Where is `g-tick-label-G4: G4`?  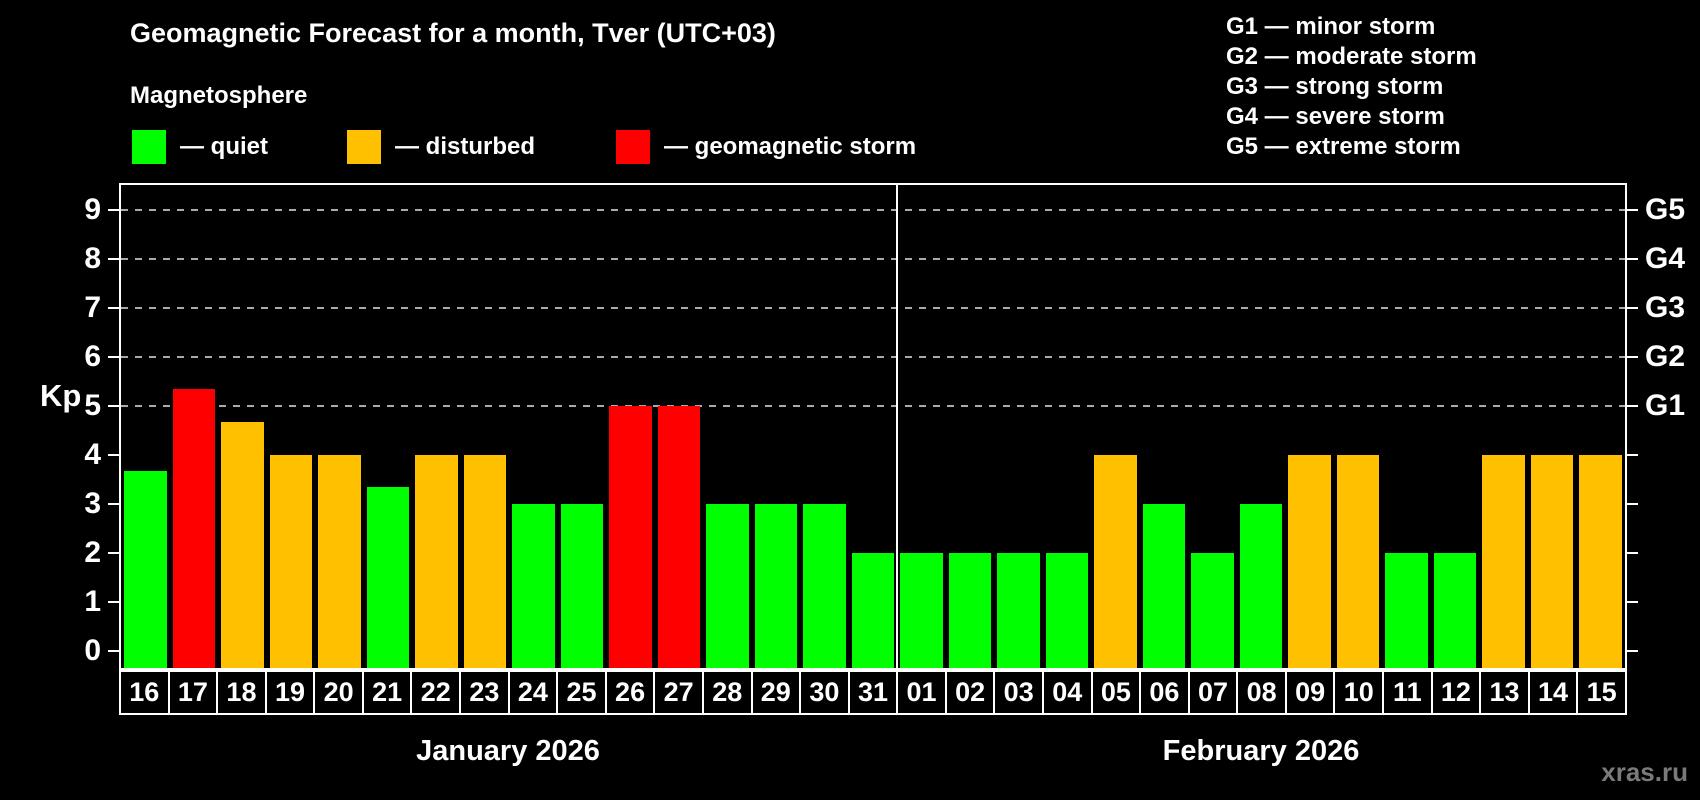
g-tick-label-G4: G4 is located at coordinates (1665, 258).